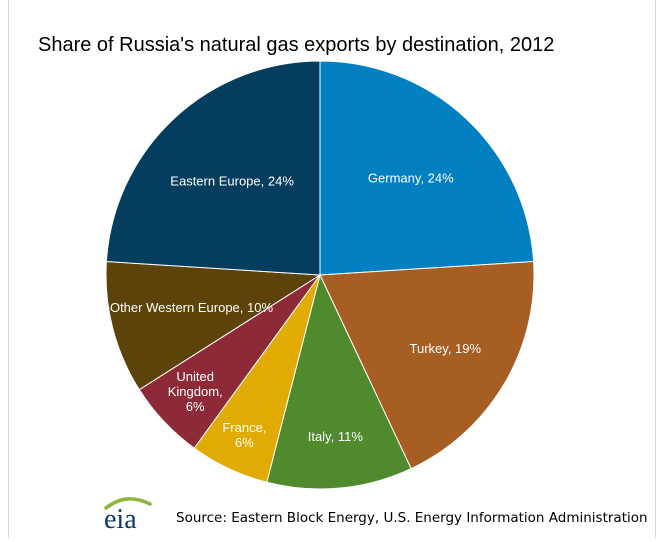  What do you see at coordinates (446, 348) in the screenshot?
I see `slice-label: Turkey, 19%` at bounding box center [446, 348].